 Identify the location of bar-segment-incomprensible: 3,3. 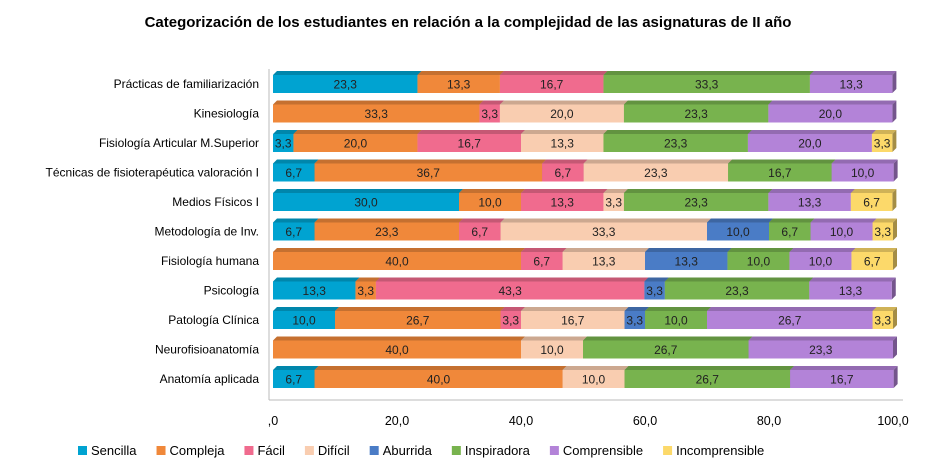
(884, 318).